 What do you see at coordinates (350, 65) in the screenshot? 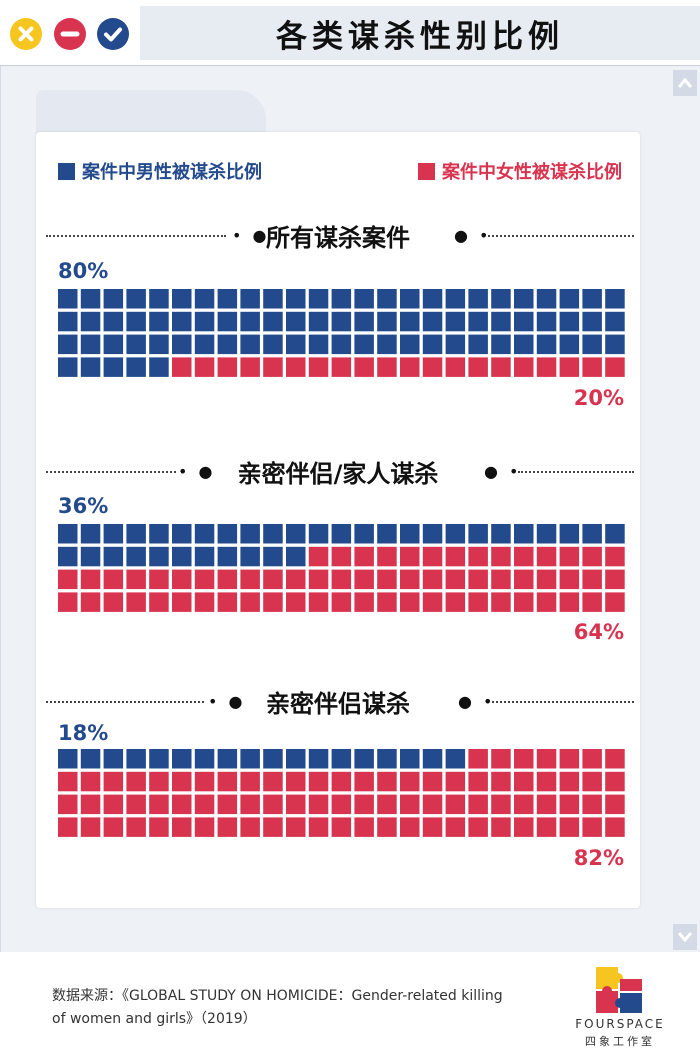
I see `title-divider` at bounding box center [350, 65].